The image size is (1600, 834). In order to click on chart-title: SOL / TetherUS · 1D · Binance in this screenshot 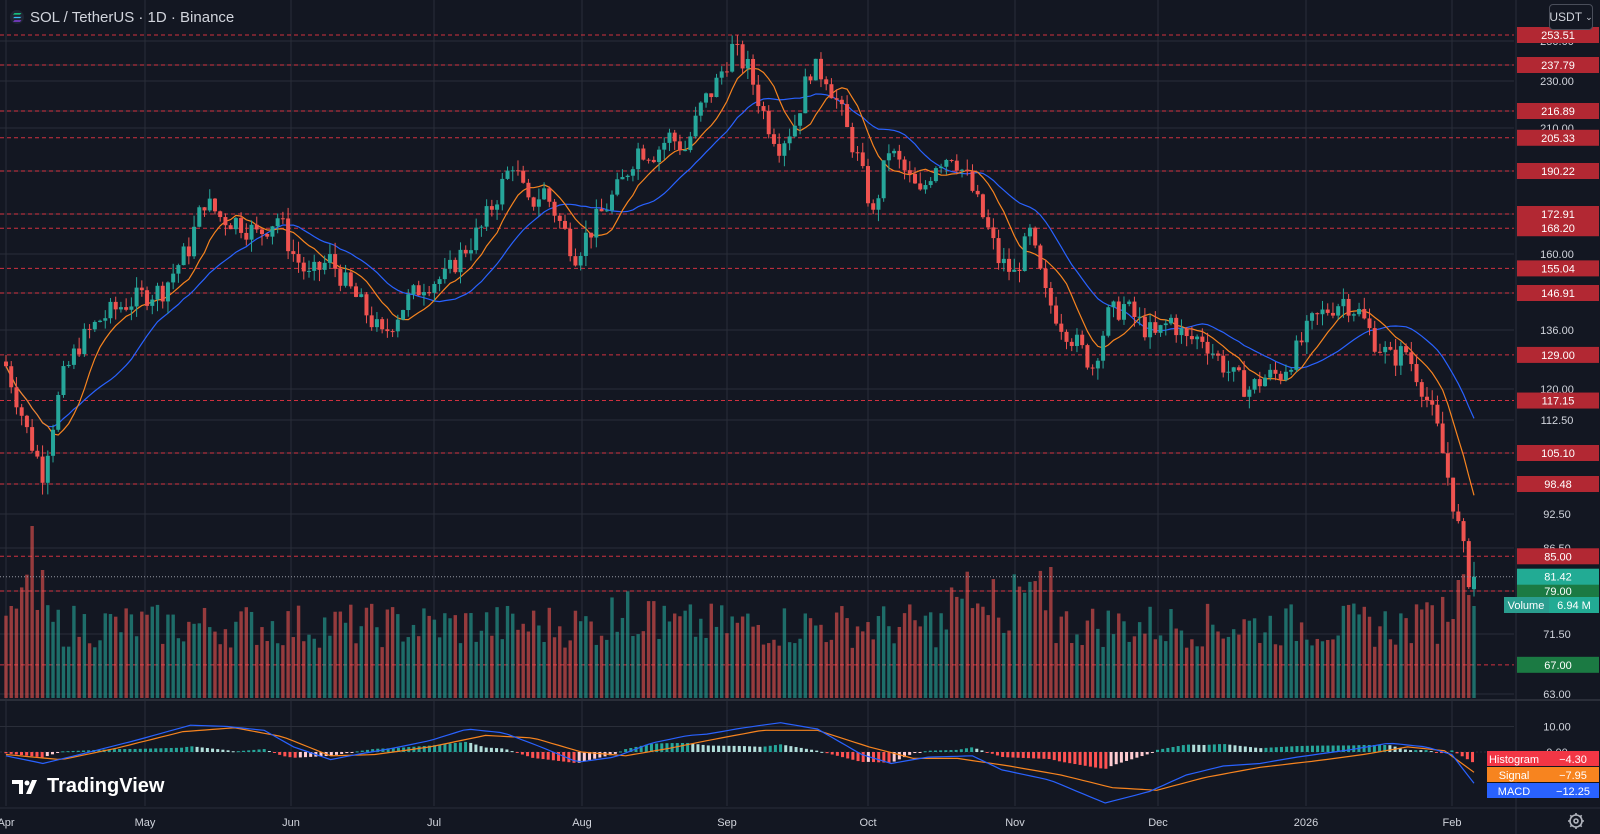, I will do `click(122, 17)`.